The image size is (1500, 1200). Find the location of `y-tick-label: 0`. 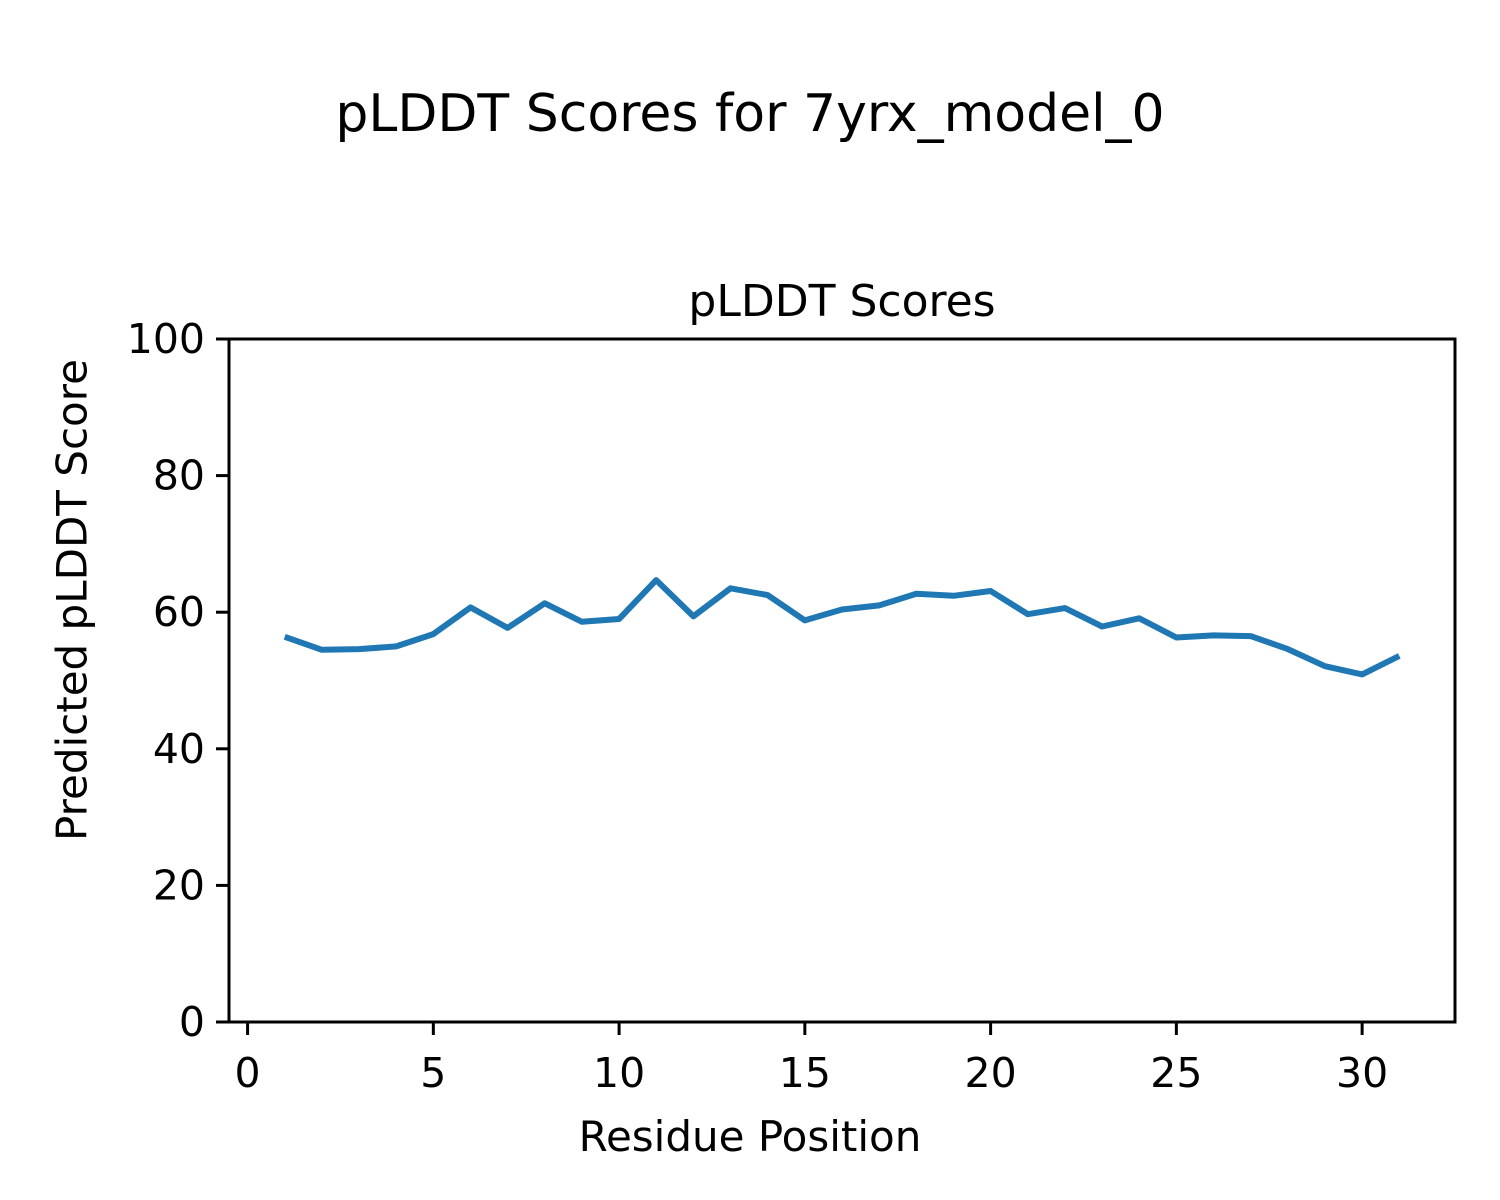

y-tick-label: 0 is located at coordinates (192, 1022).